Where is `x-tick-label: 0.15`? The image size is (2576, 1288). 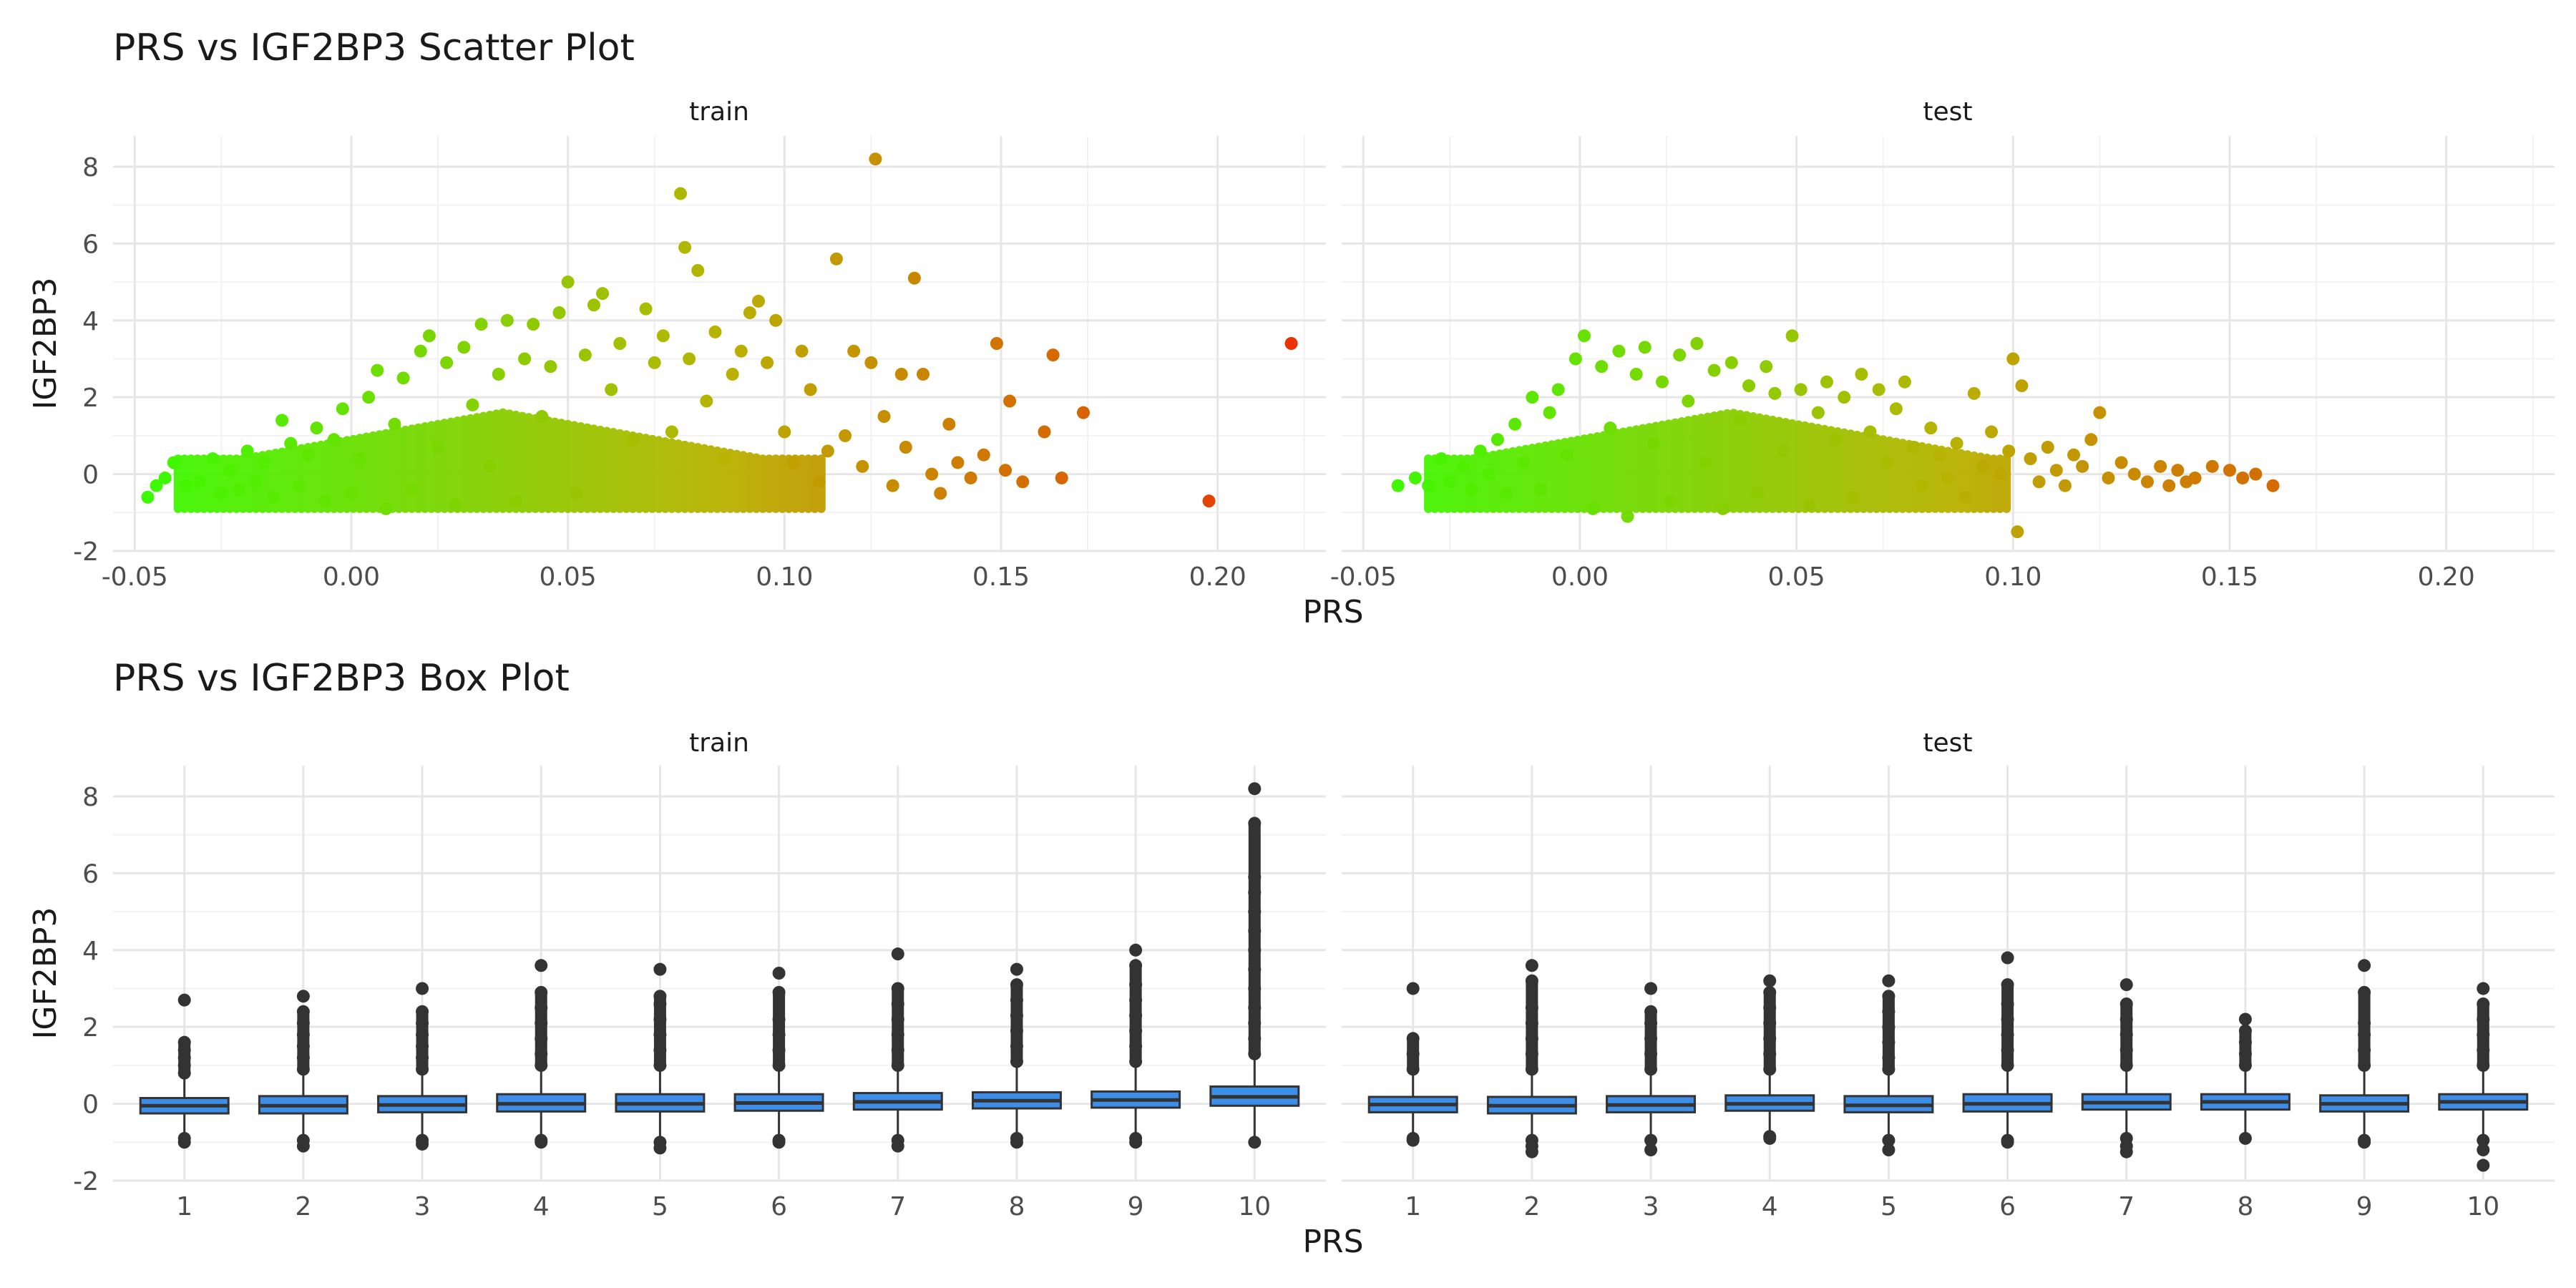 x-tick-label: 0.15 is located at coordinates (1001, 577).